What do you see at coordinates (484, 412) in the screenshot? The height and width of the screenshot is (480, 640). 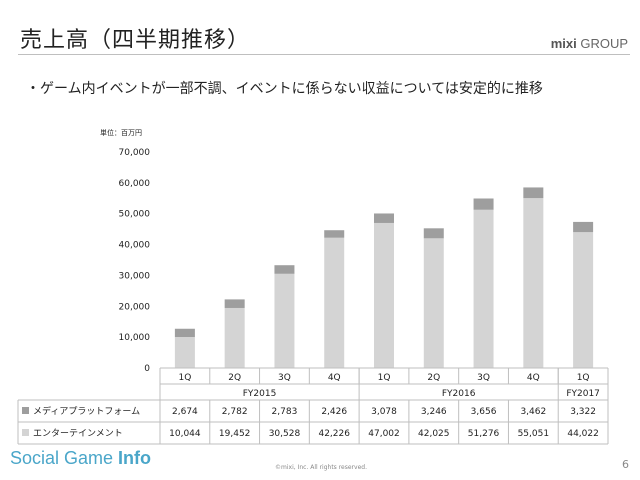 I see `data-cell: 3,656` at bounding box center [484, 412].